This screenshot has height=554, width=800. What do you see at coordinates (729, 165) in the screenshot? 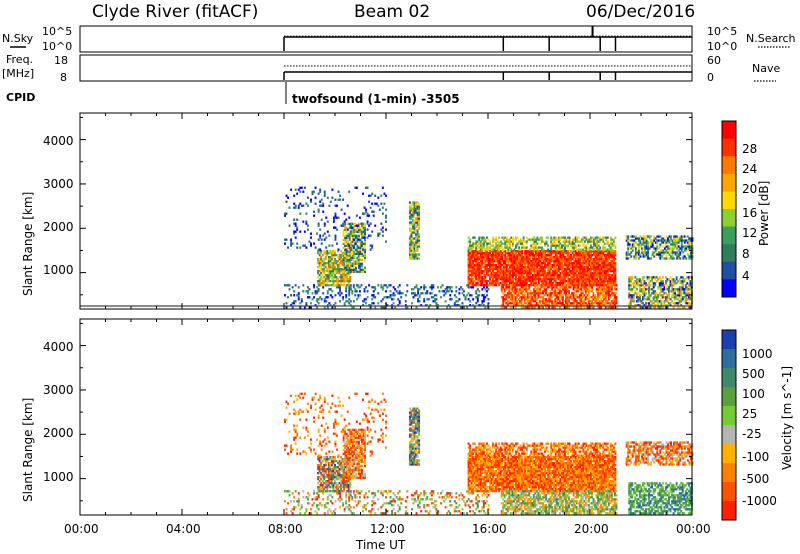
I see `power-colorbar-segment` at bounding box center [729, 165].